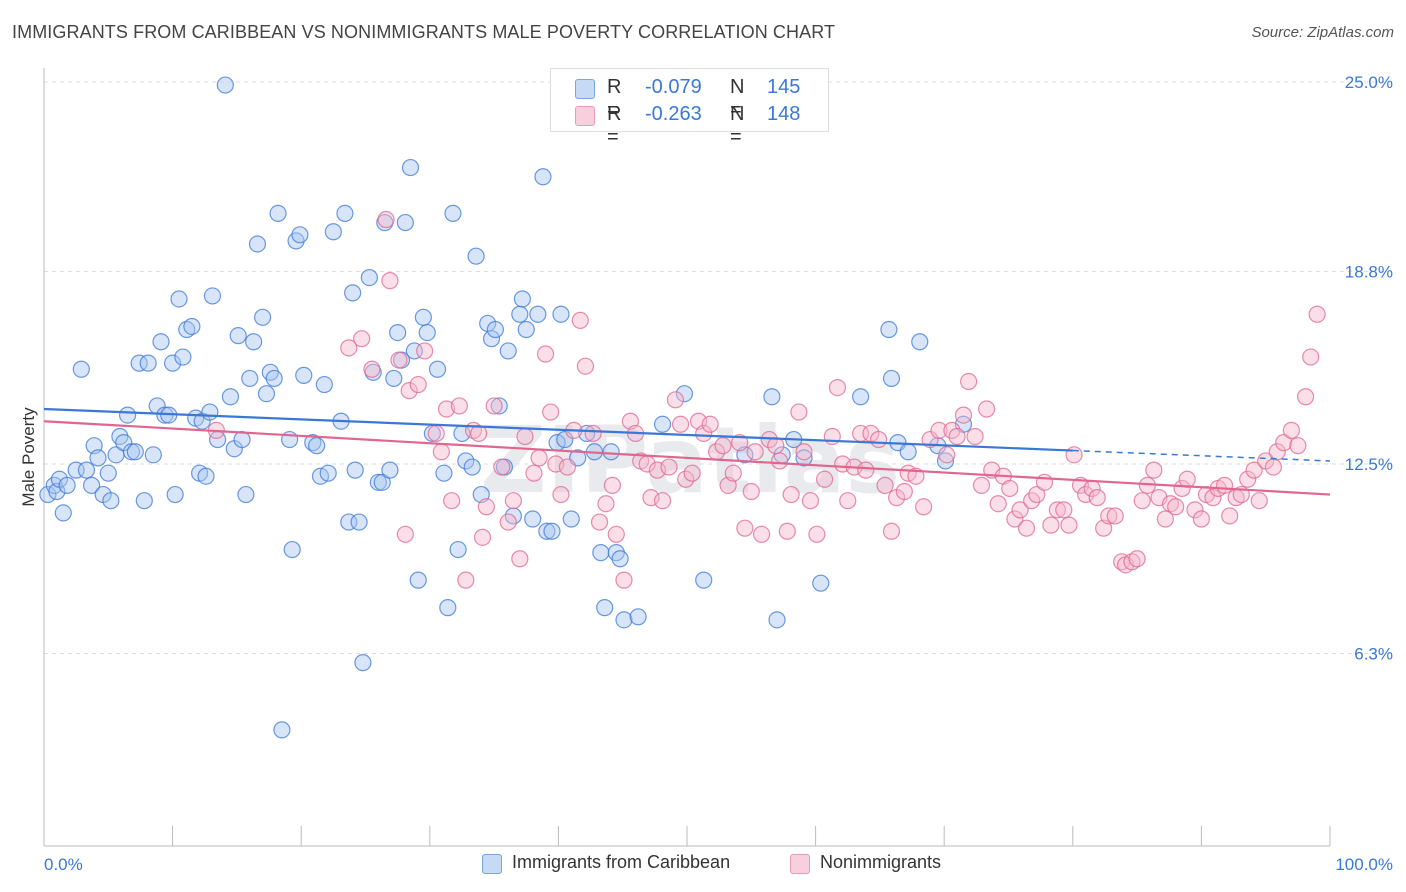 This screenshot has width=1406, height=892. What do you see at coordinates (673, 87) in the screenshot?
I see `legend-r-value: -0.079` at bounding box center [673, 87].